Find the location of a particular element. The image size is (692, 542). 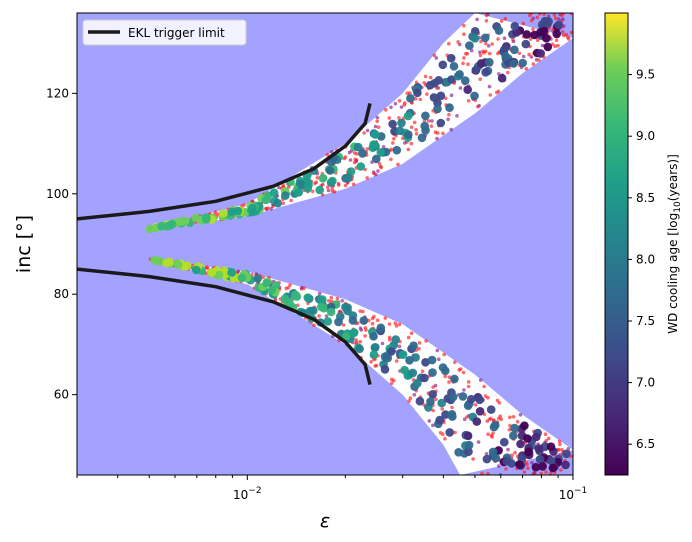

colorbar-tick-label: 9.5 is located at coordinates (645, 75).